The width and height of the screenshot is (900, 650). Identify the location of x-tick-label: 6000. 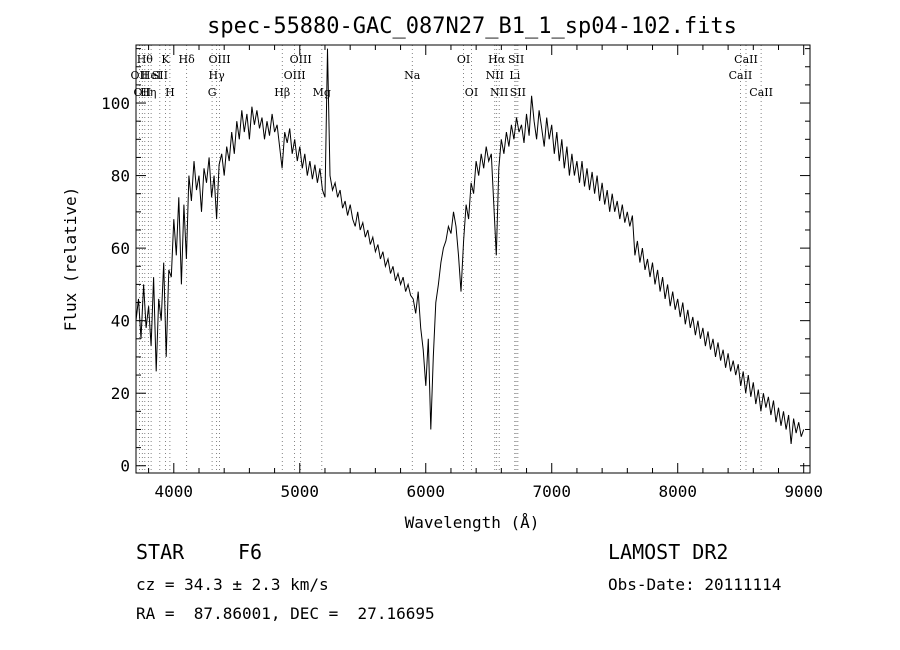
(425, 491).